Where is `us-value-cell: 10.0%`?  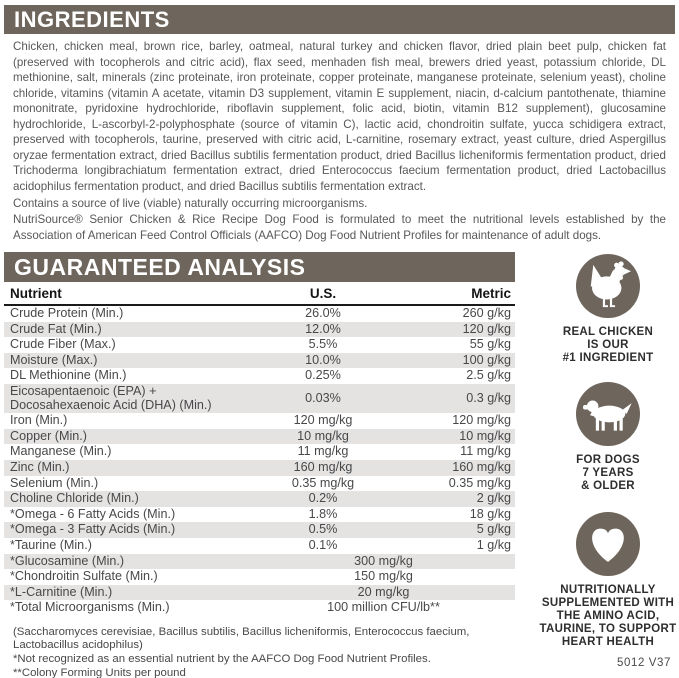 us-value-cell: 10.0% is located at coordinates (323, 359).